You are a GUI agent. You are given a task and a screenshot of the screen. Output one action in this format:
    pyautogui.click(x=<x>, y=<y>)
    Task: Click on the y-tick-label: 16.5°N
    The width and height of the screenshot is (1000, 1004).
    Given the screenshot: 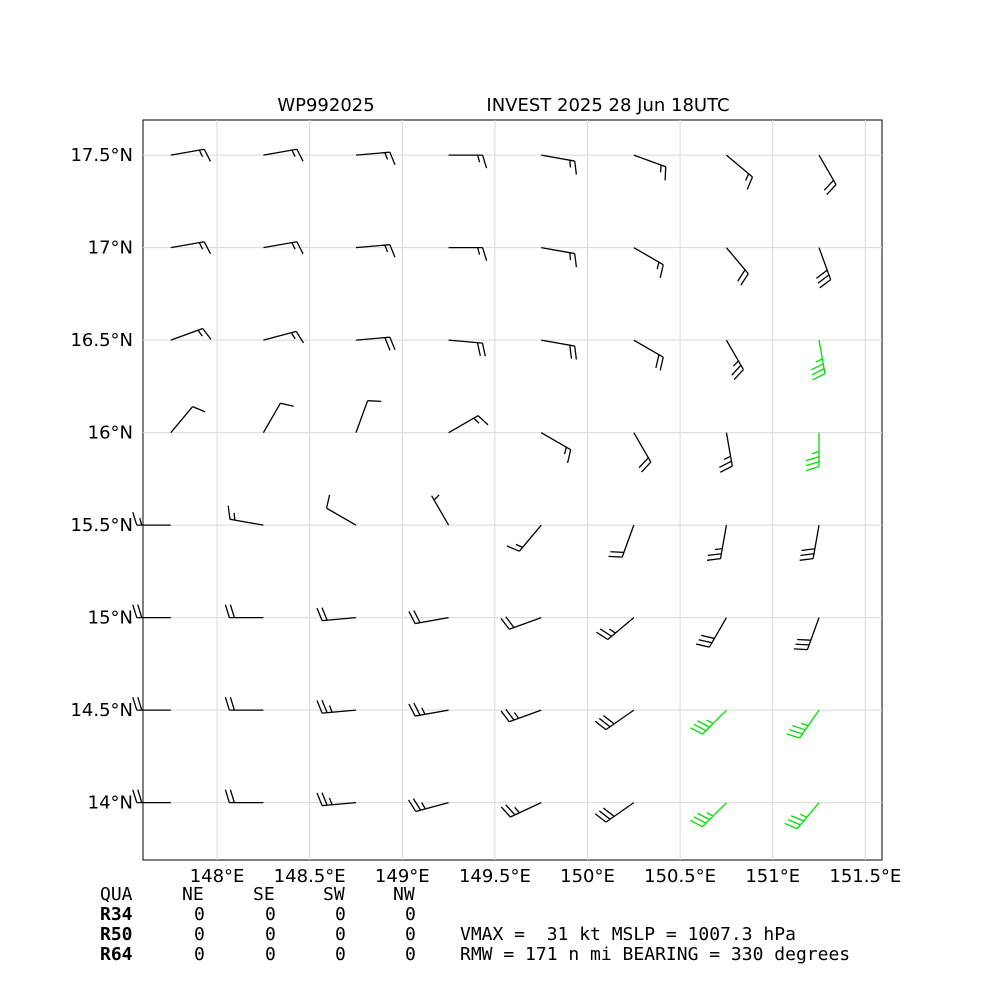 What is the action you would take?
    pyautogui.click(x=101, y=340)
    